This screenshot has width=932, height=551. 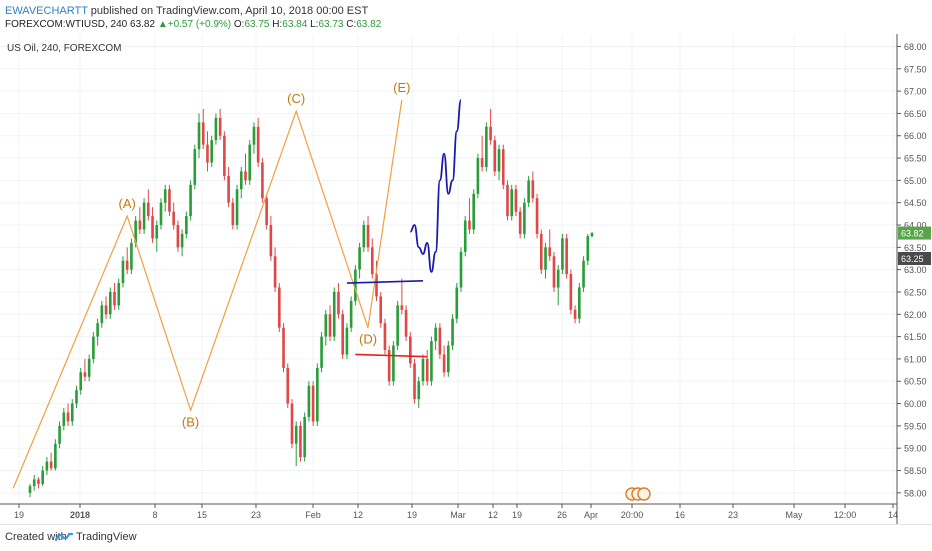 What do you see at coordinates (915, 270) in the screenshot?
I see `y-tick-label: 63.00` at bounding box center [915, 270].